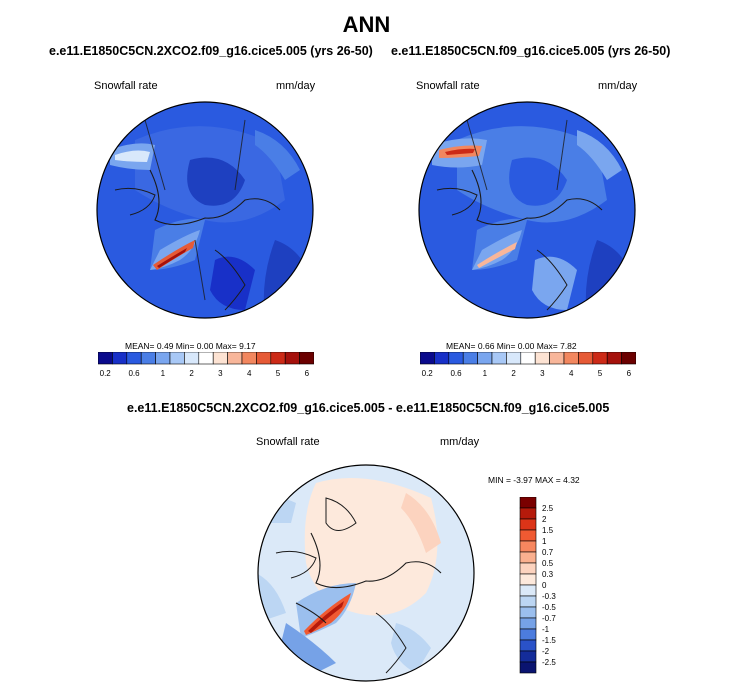  What do you see at coordinates (549, 618) in the screenshot?
I see `difference-colorbar-tick-label: -0.7` at bounding box center [549, 618].